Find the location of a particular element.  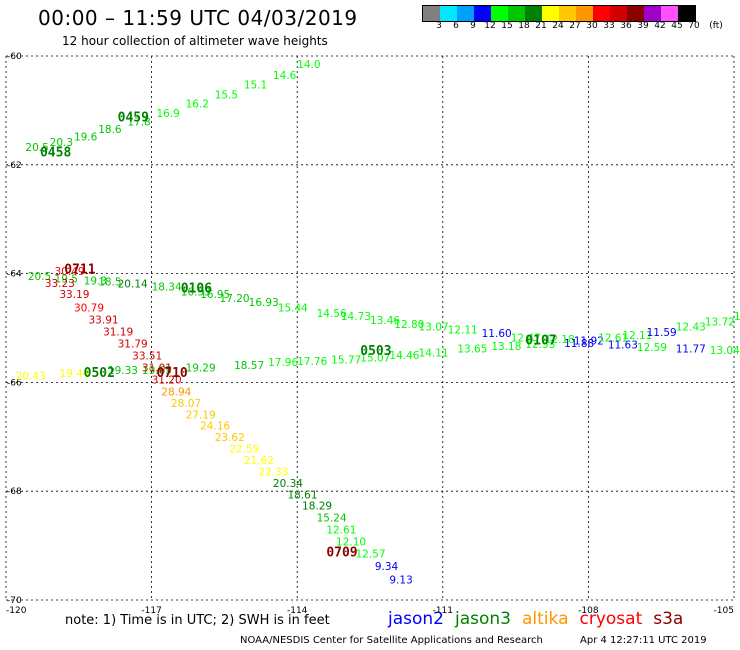

wave-height-value: 31.01 is located at coordinates (157, 369).